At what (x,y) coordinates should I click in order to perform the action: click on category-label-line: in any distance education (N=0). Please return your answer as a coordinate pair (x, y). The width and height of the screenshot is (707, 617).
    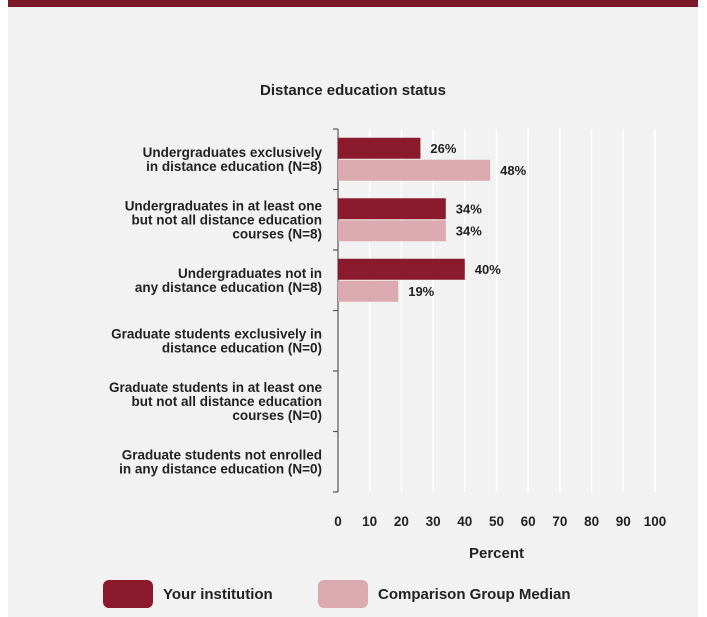
    Looking at the image, I should click on (220, 468).